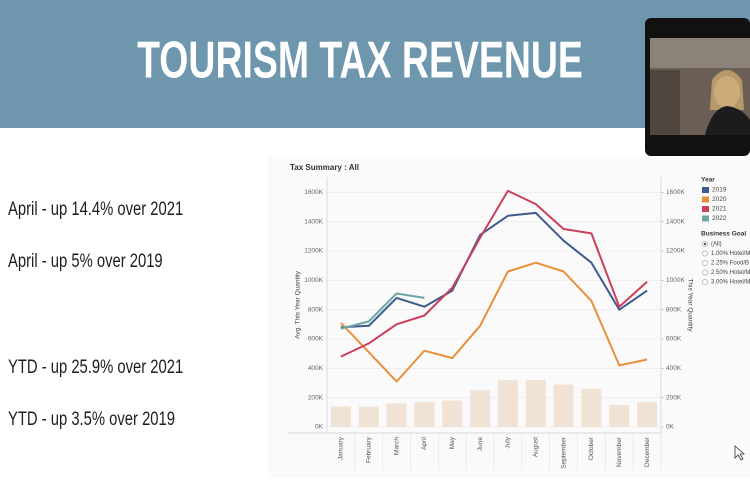  Describe the element at coordinates (723, 234) in the screenshot. I see `filter-title: Business Goal` at that location.